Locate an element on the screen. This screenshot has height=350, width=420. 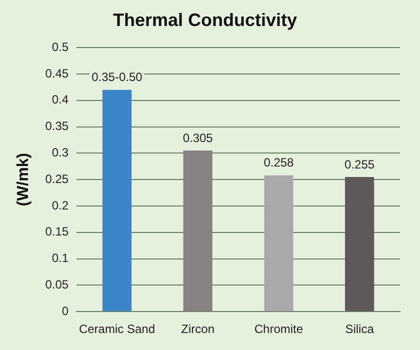
y-axis-title: (W/mk) is located at coordinates (23, 179).